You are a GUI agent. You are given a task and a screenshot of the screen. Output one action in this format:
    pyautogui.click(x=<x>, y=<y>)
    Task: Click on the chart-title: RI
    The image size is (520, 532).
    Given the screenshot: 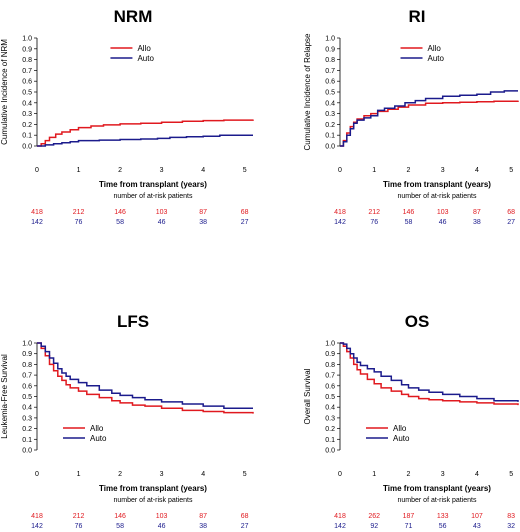 What is the action you would take?
    pyautogui.click(x=417, y=16)
    